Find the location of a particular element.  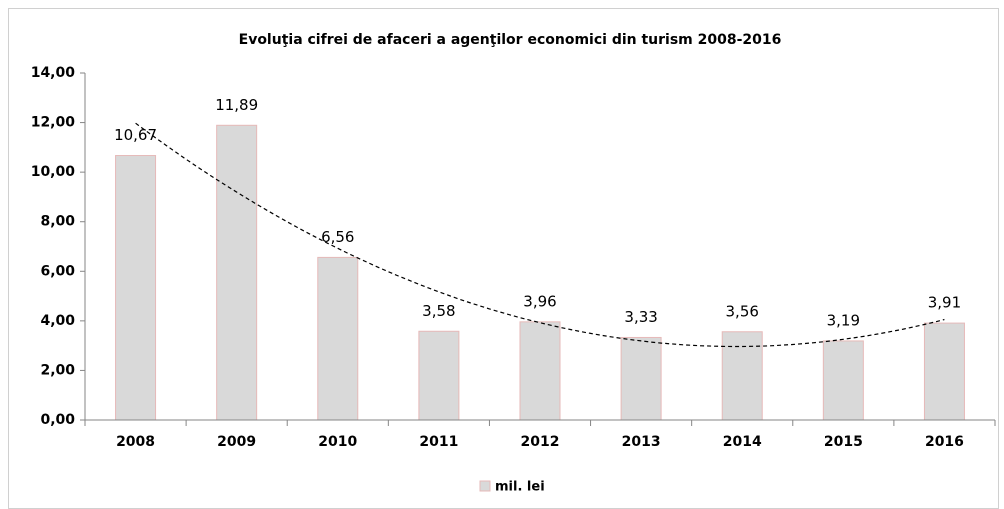

y-tick-label: 12,00 is located at coordinates (53, 123).